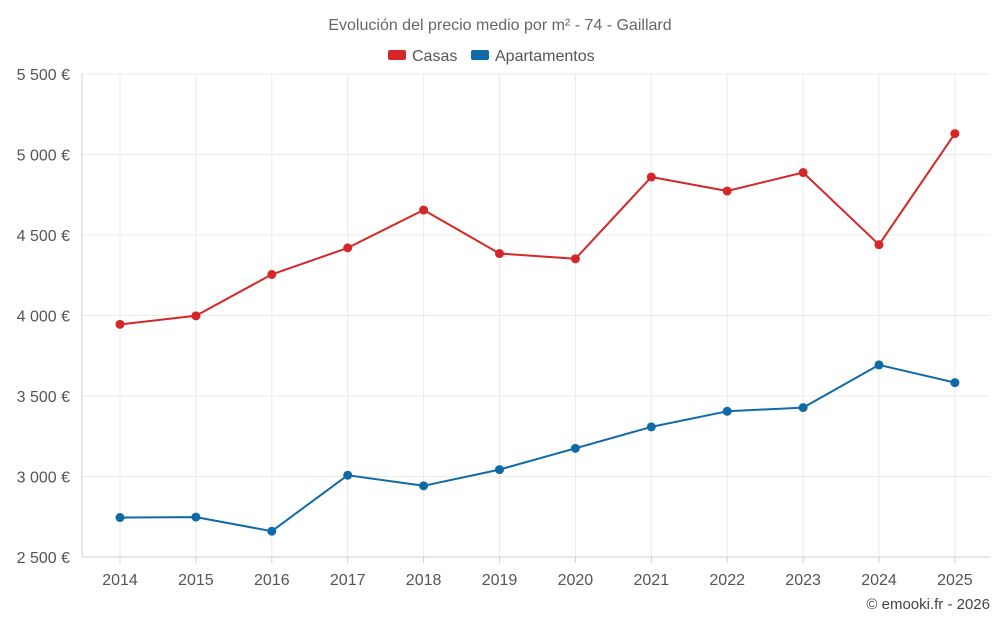 The width and height of the screenshot is (1000, 625). What do you see at coordinates (43, 478) in the screenshot?
I see `y-tick-label: 3 000 €` at bounding box center [43, 478].